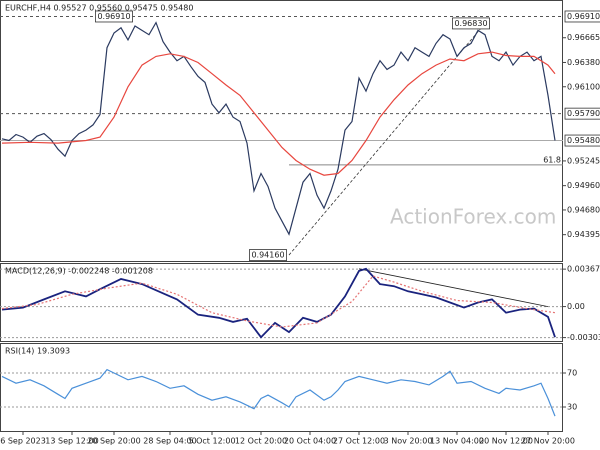  Describe the element at coordinates (359, 441) in the screenshot. I see `x-tick-label: 27 Oct 12:00` at that location.